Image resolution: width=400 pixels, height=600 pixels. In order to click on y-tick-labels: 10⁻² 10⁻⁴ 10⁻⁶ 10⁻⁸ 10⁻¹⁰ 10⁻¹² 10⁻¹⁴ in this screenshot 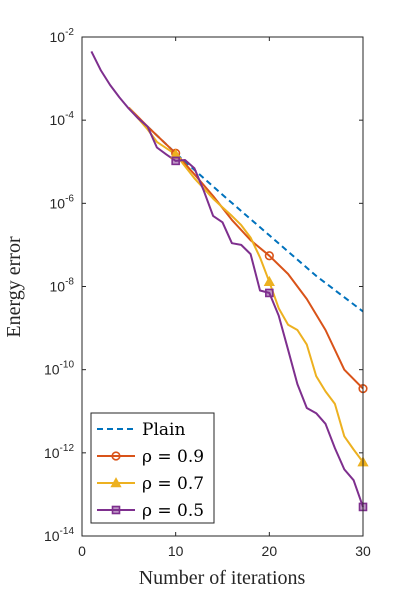, I will do `click(59, 285)`.